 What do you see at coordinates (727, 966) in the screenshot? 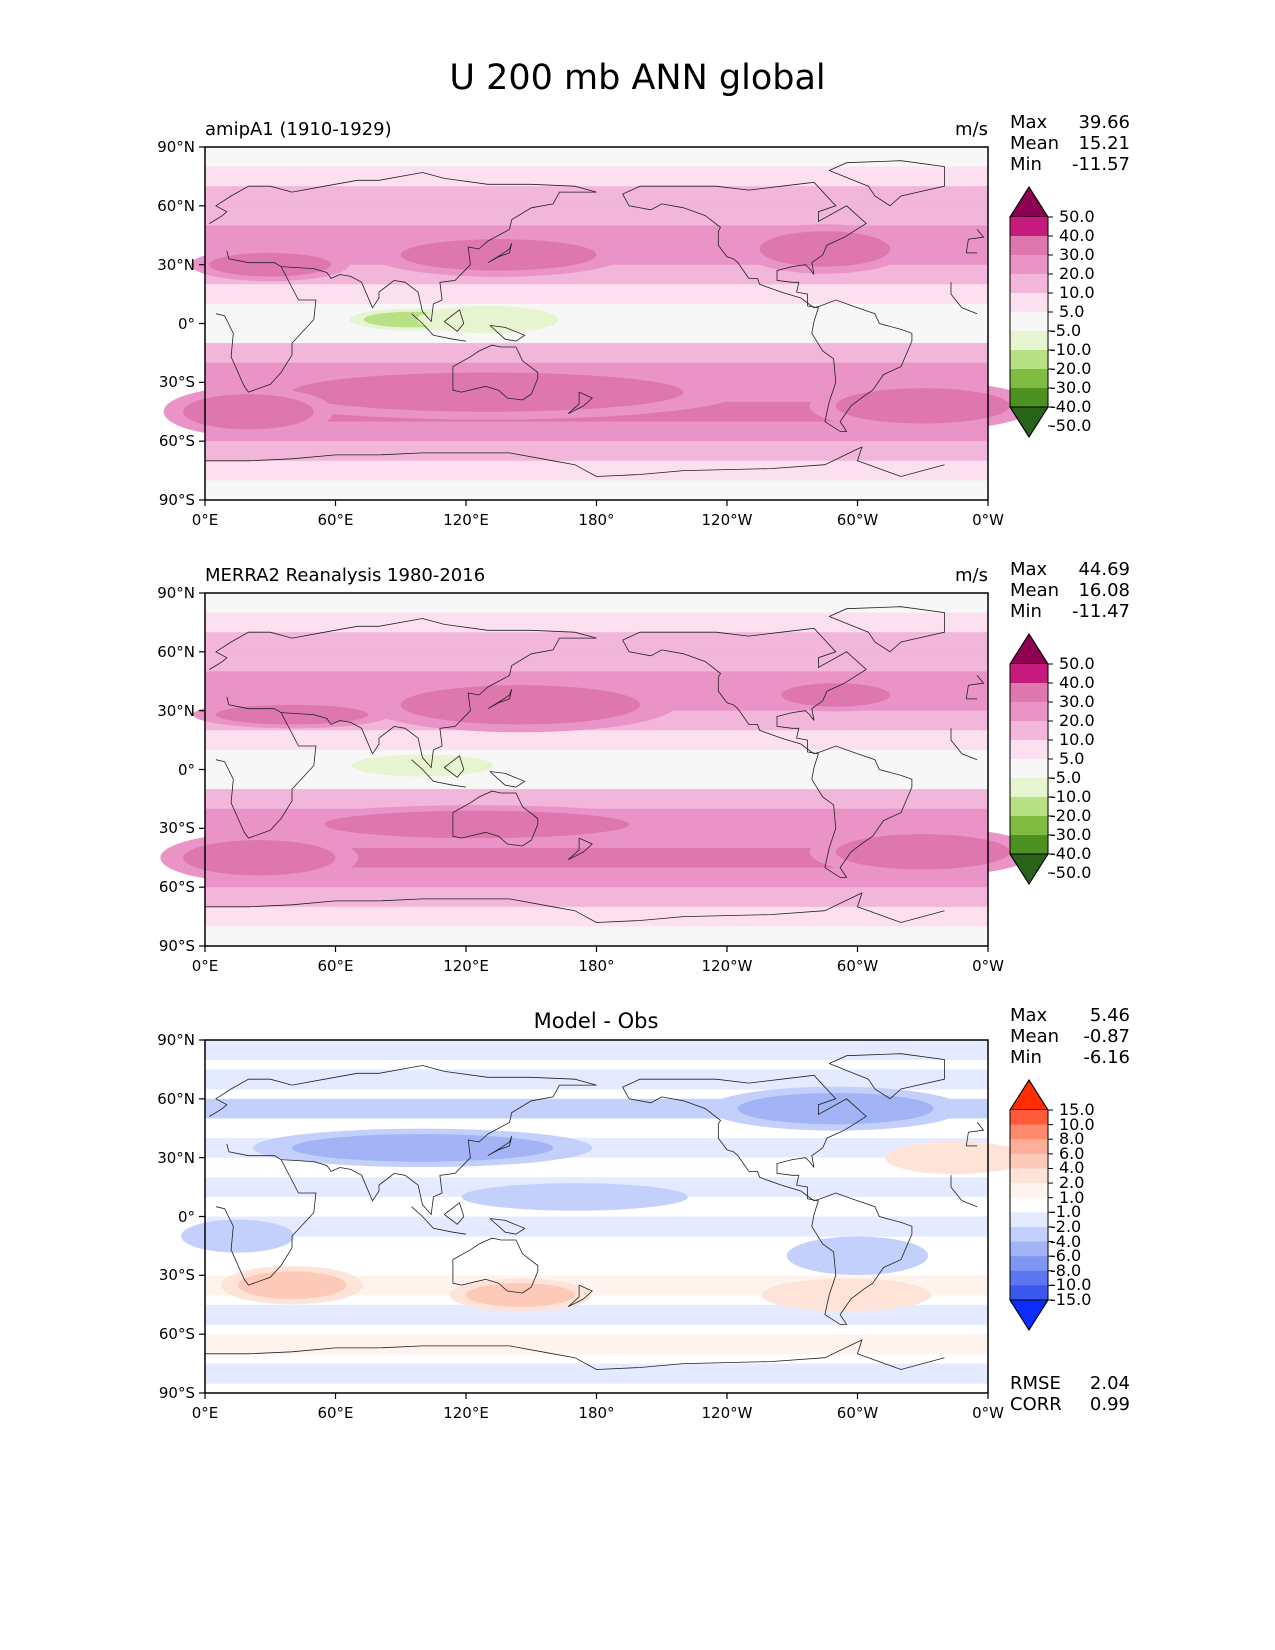
I see `x-tick-label: 120°W` at bounding box center [727, 966].